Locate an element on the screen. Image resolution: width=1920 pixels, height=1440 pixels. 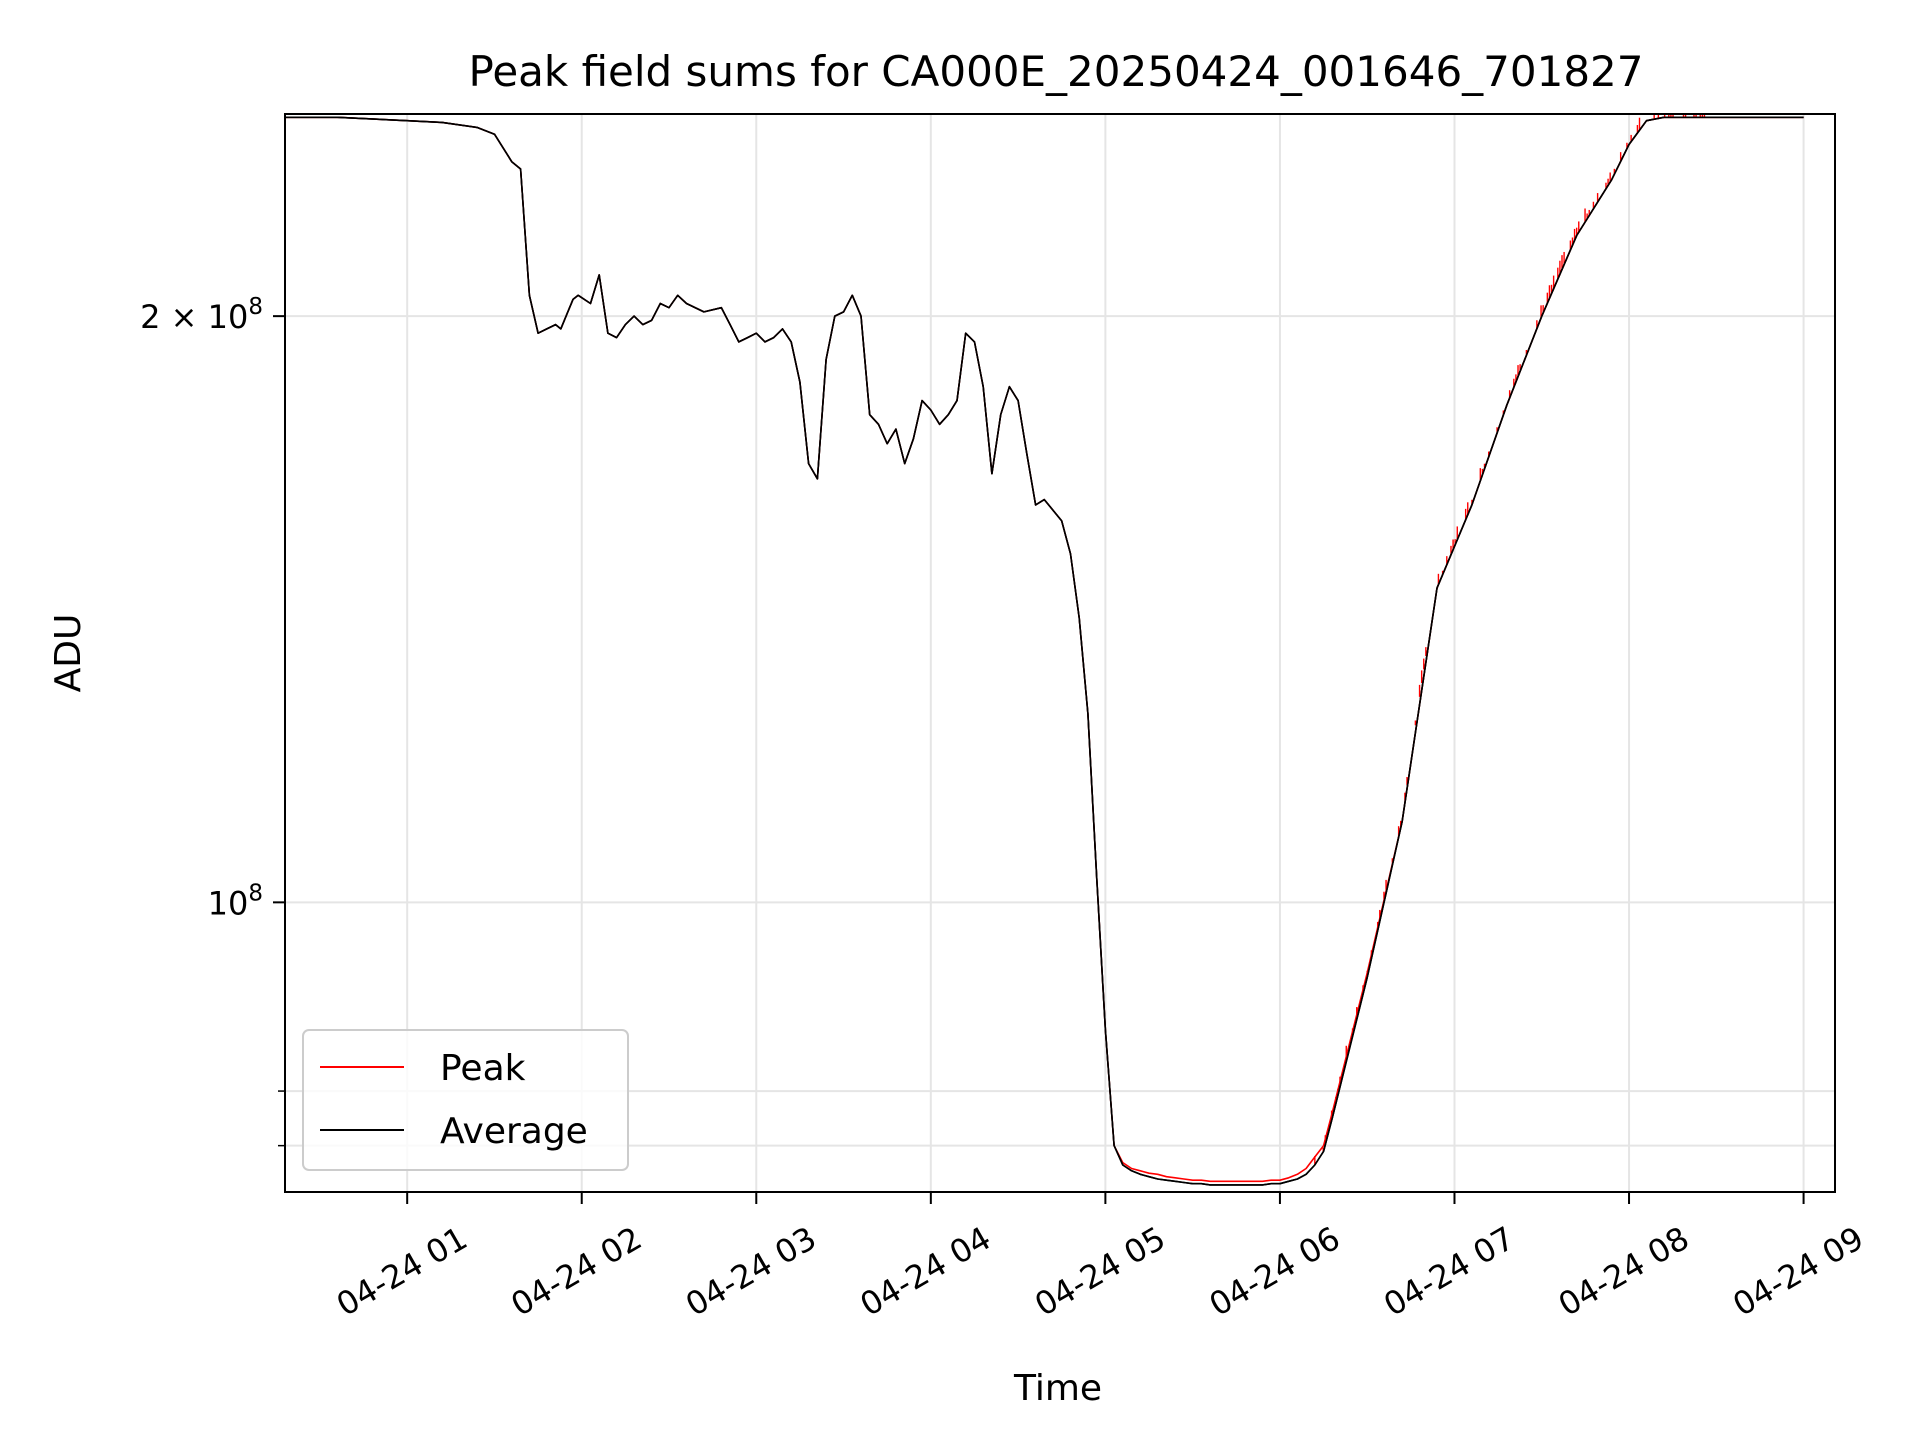
legend-box is located at coordinates (465, 1100).